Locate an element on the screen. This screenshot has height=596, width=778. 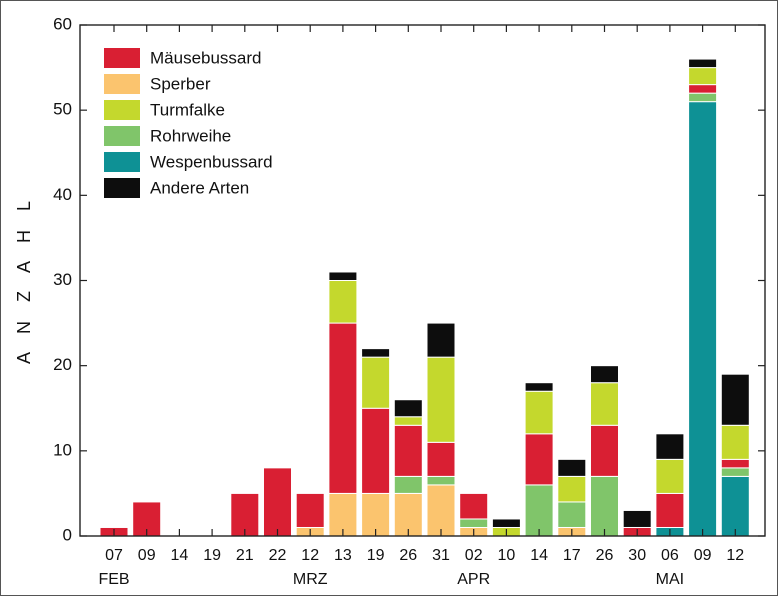
y-tick-label-60: 60 is located at coordinates (62, 23).